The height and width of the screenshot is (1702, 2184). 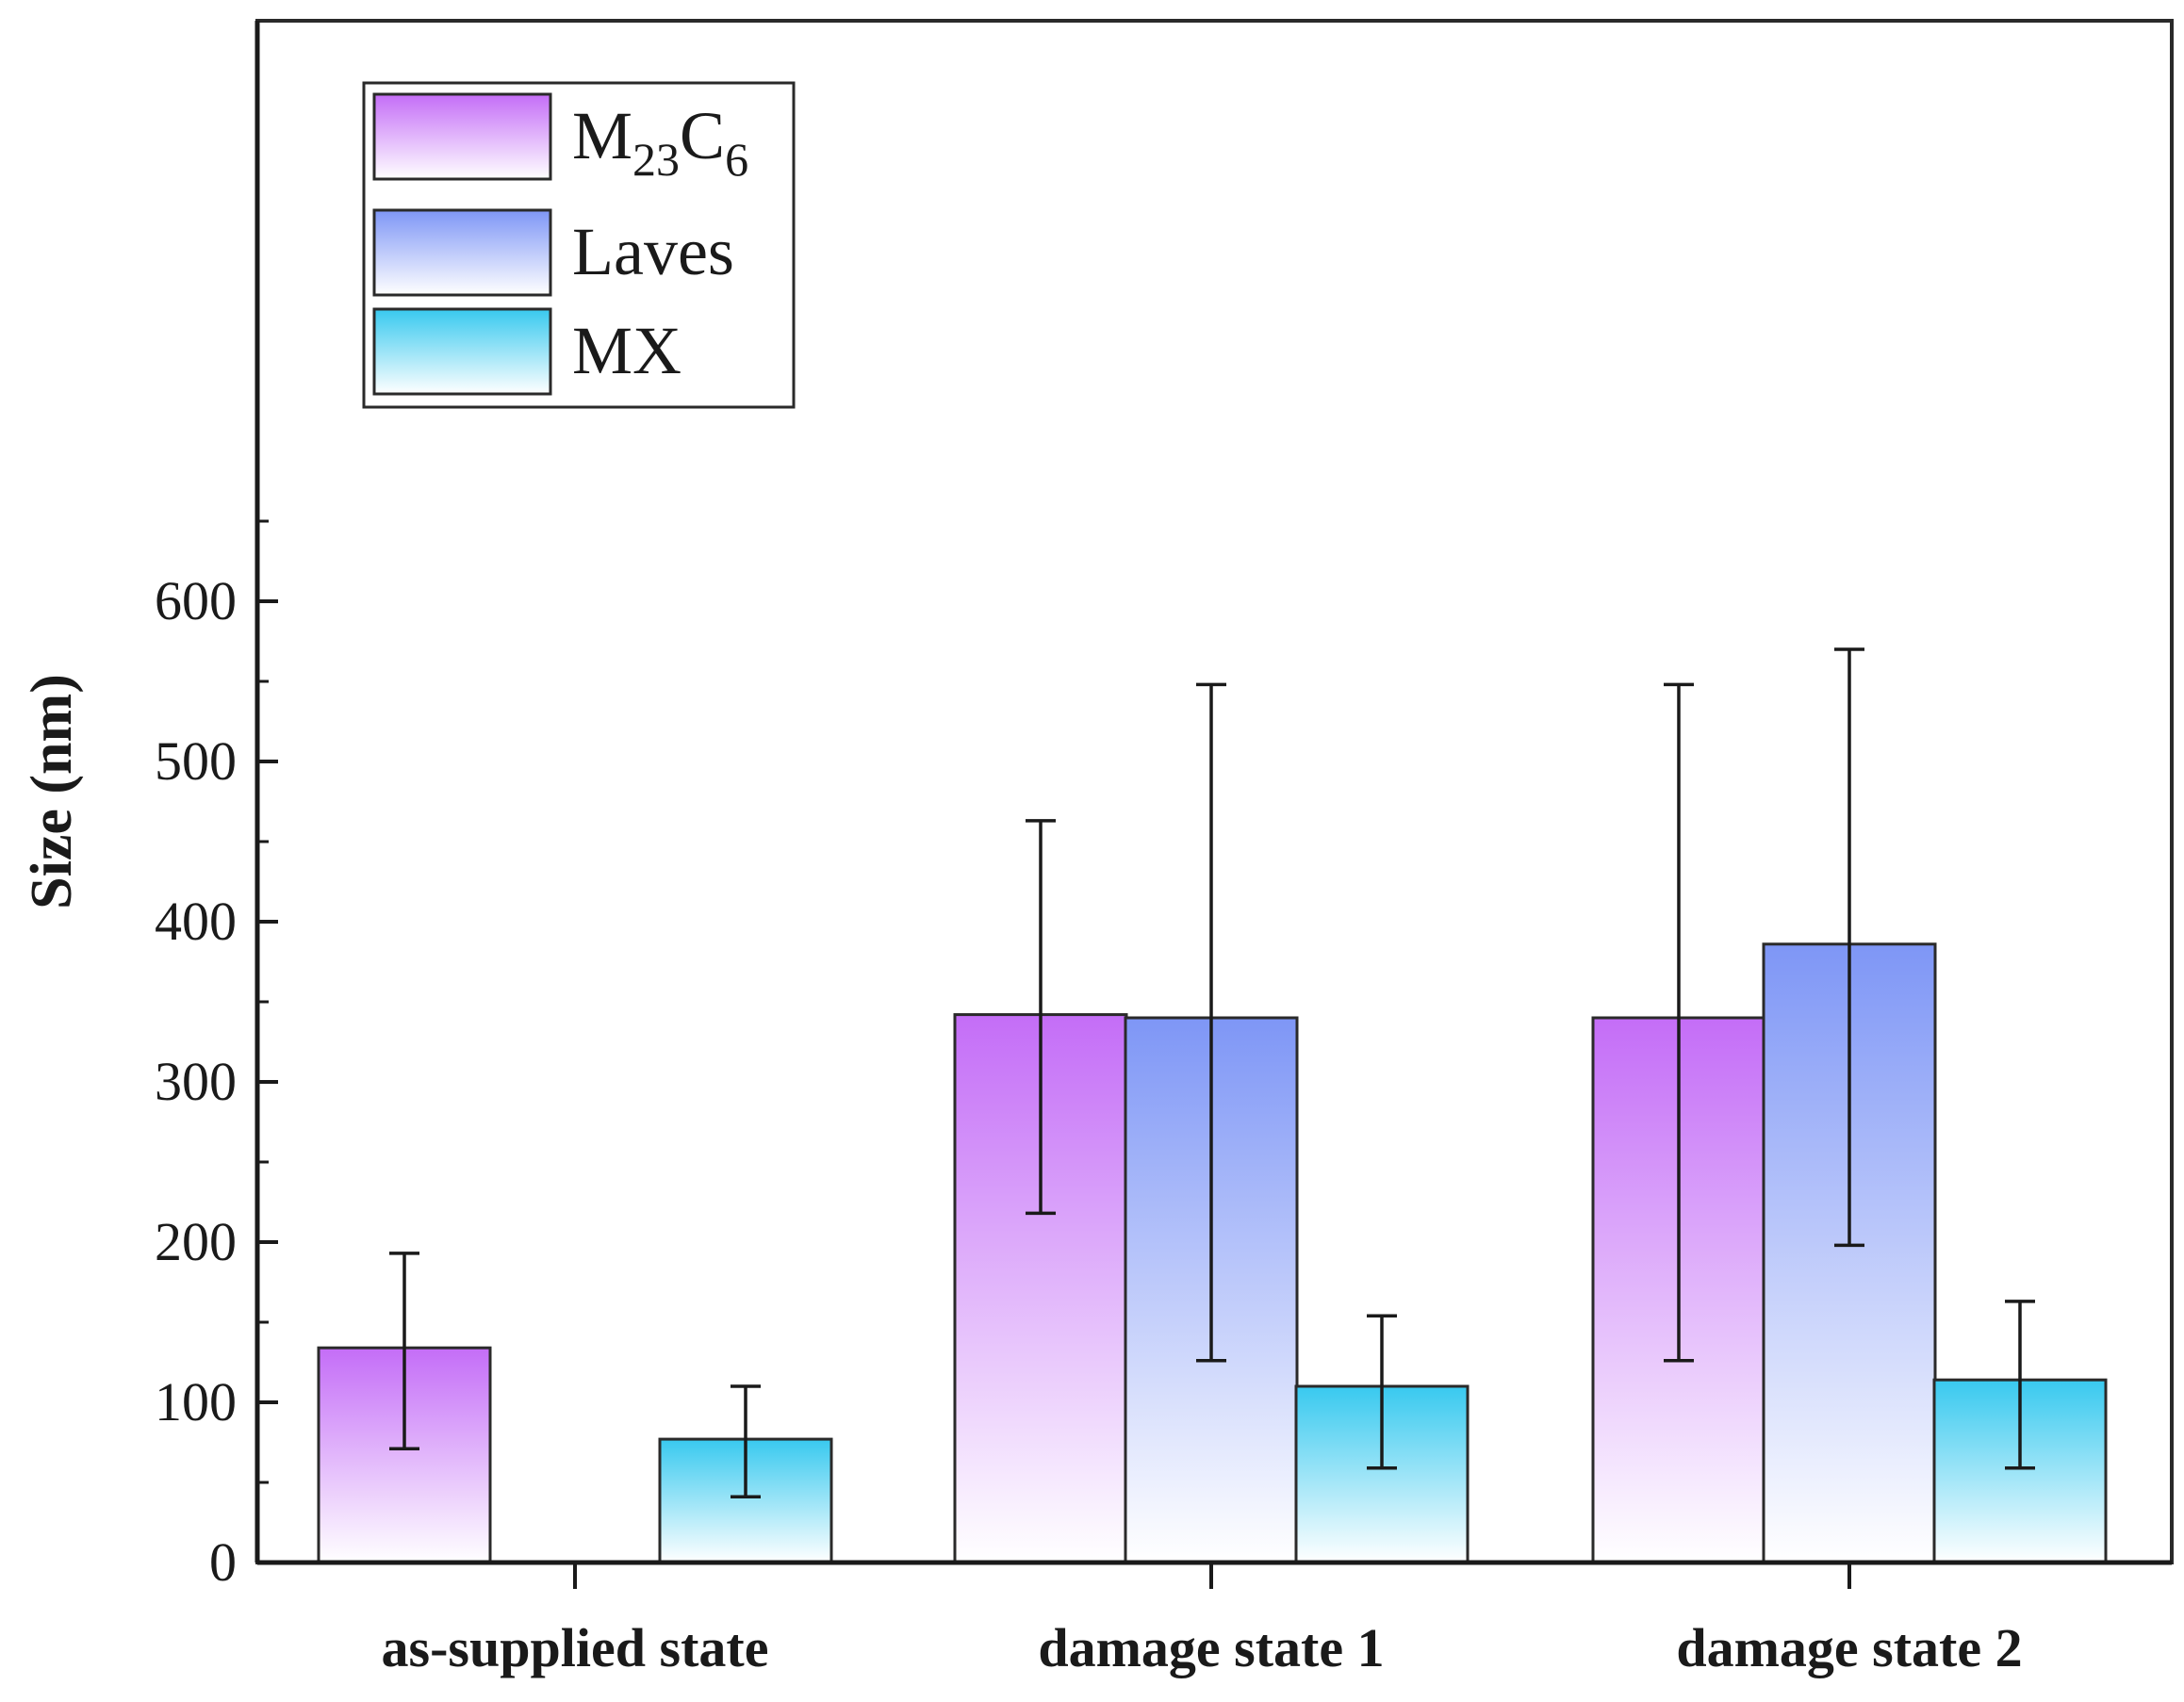 I want to click on y-tick-label: 500, so click(x=196, y=761).